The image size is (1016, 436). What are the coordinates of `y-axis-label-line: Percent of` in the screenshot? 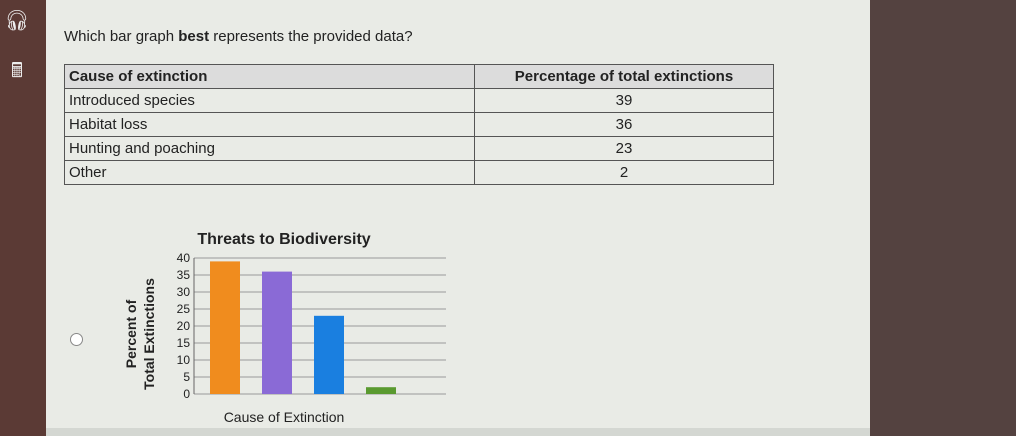 It's located at (131, 333).